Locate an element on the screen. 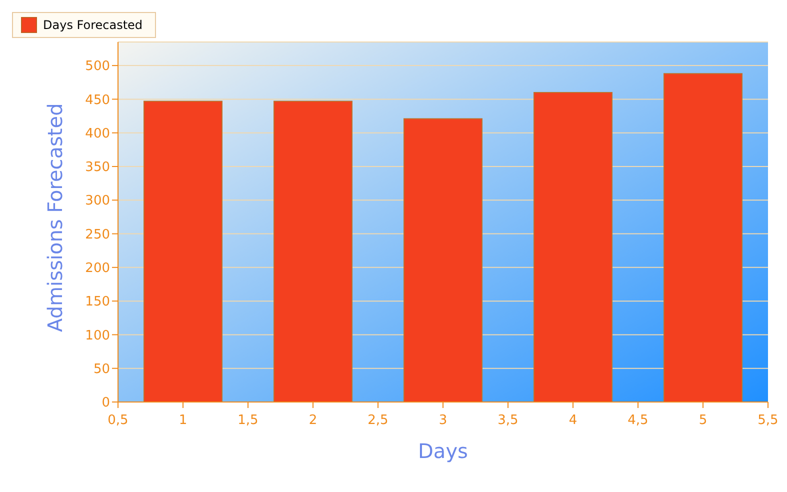 This screenshot has height=492, width=787. x-tick-label: 0,5 is located at coordinates (118, 420).